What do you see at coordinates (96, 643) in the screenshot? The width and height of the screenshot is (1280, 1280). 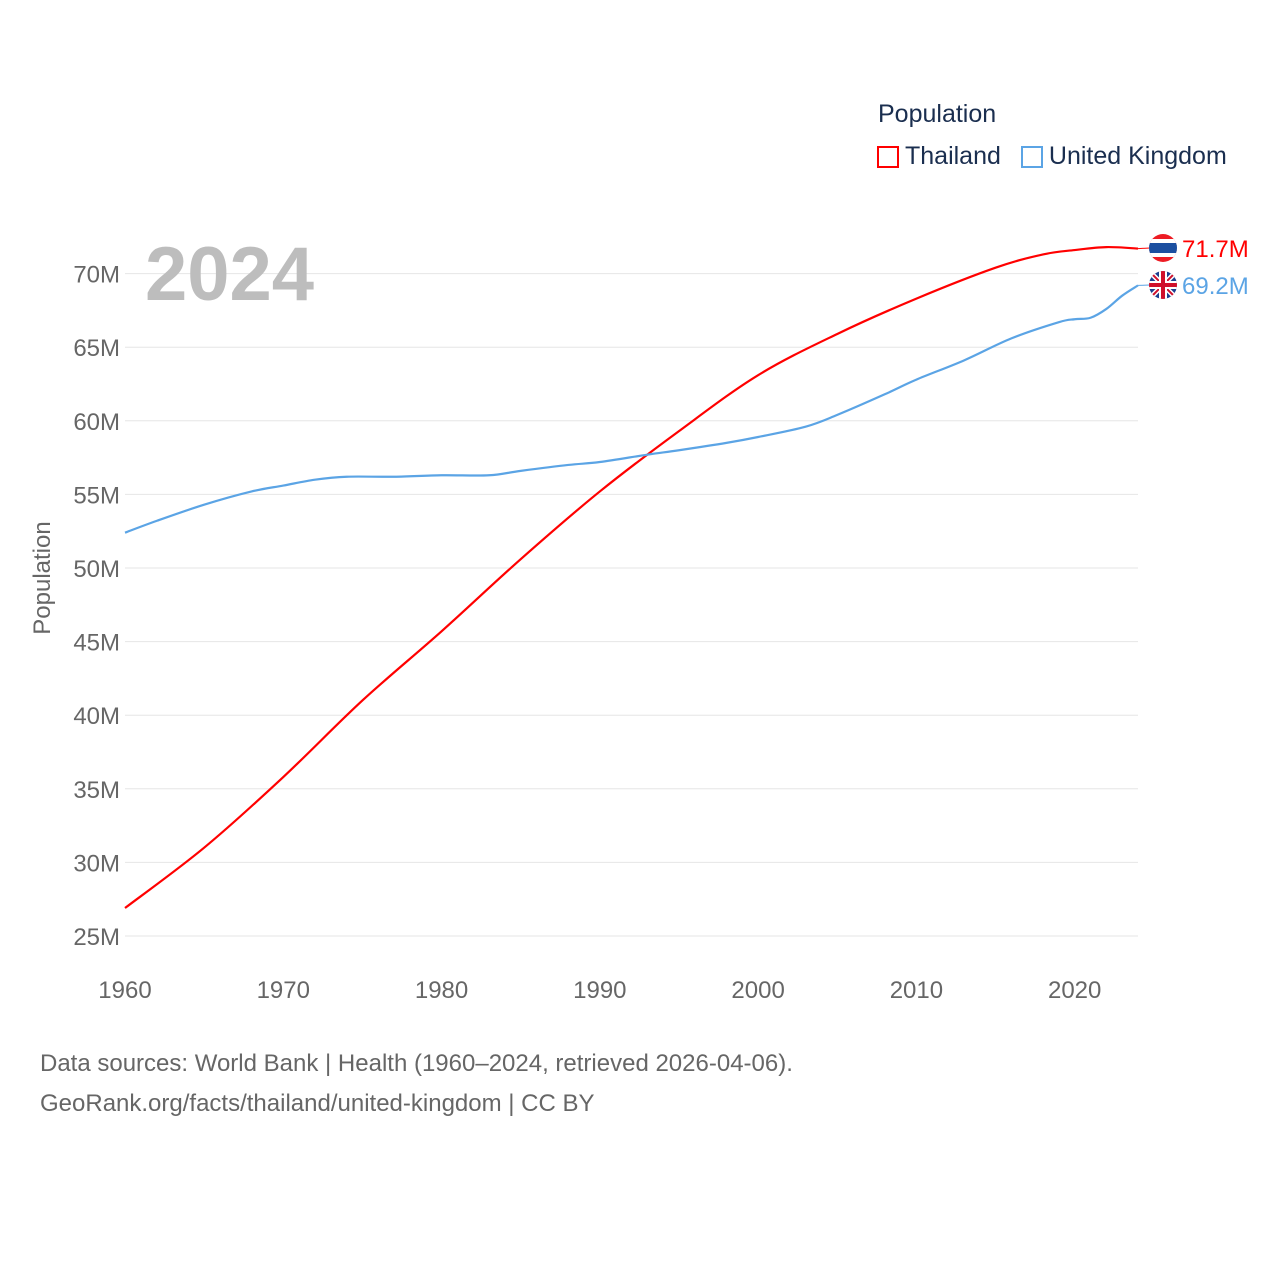 I see `y-tick-label: 45M` at bounding box center [96, 643].